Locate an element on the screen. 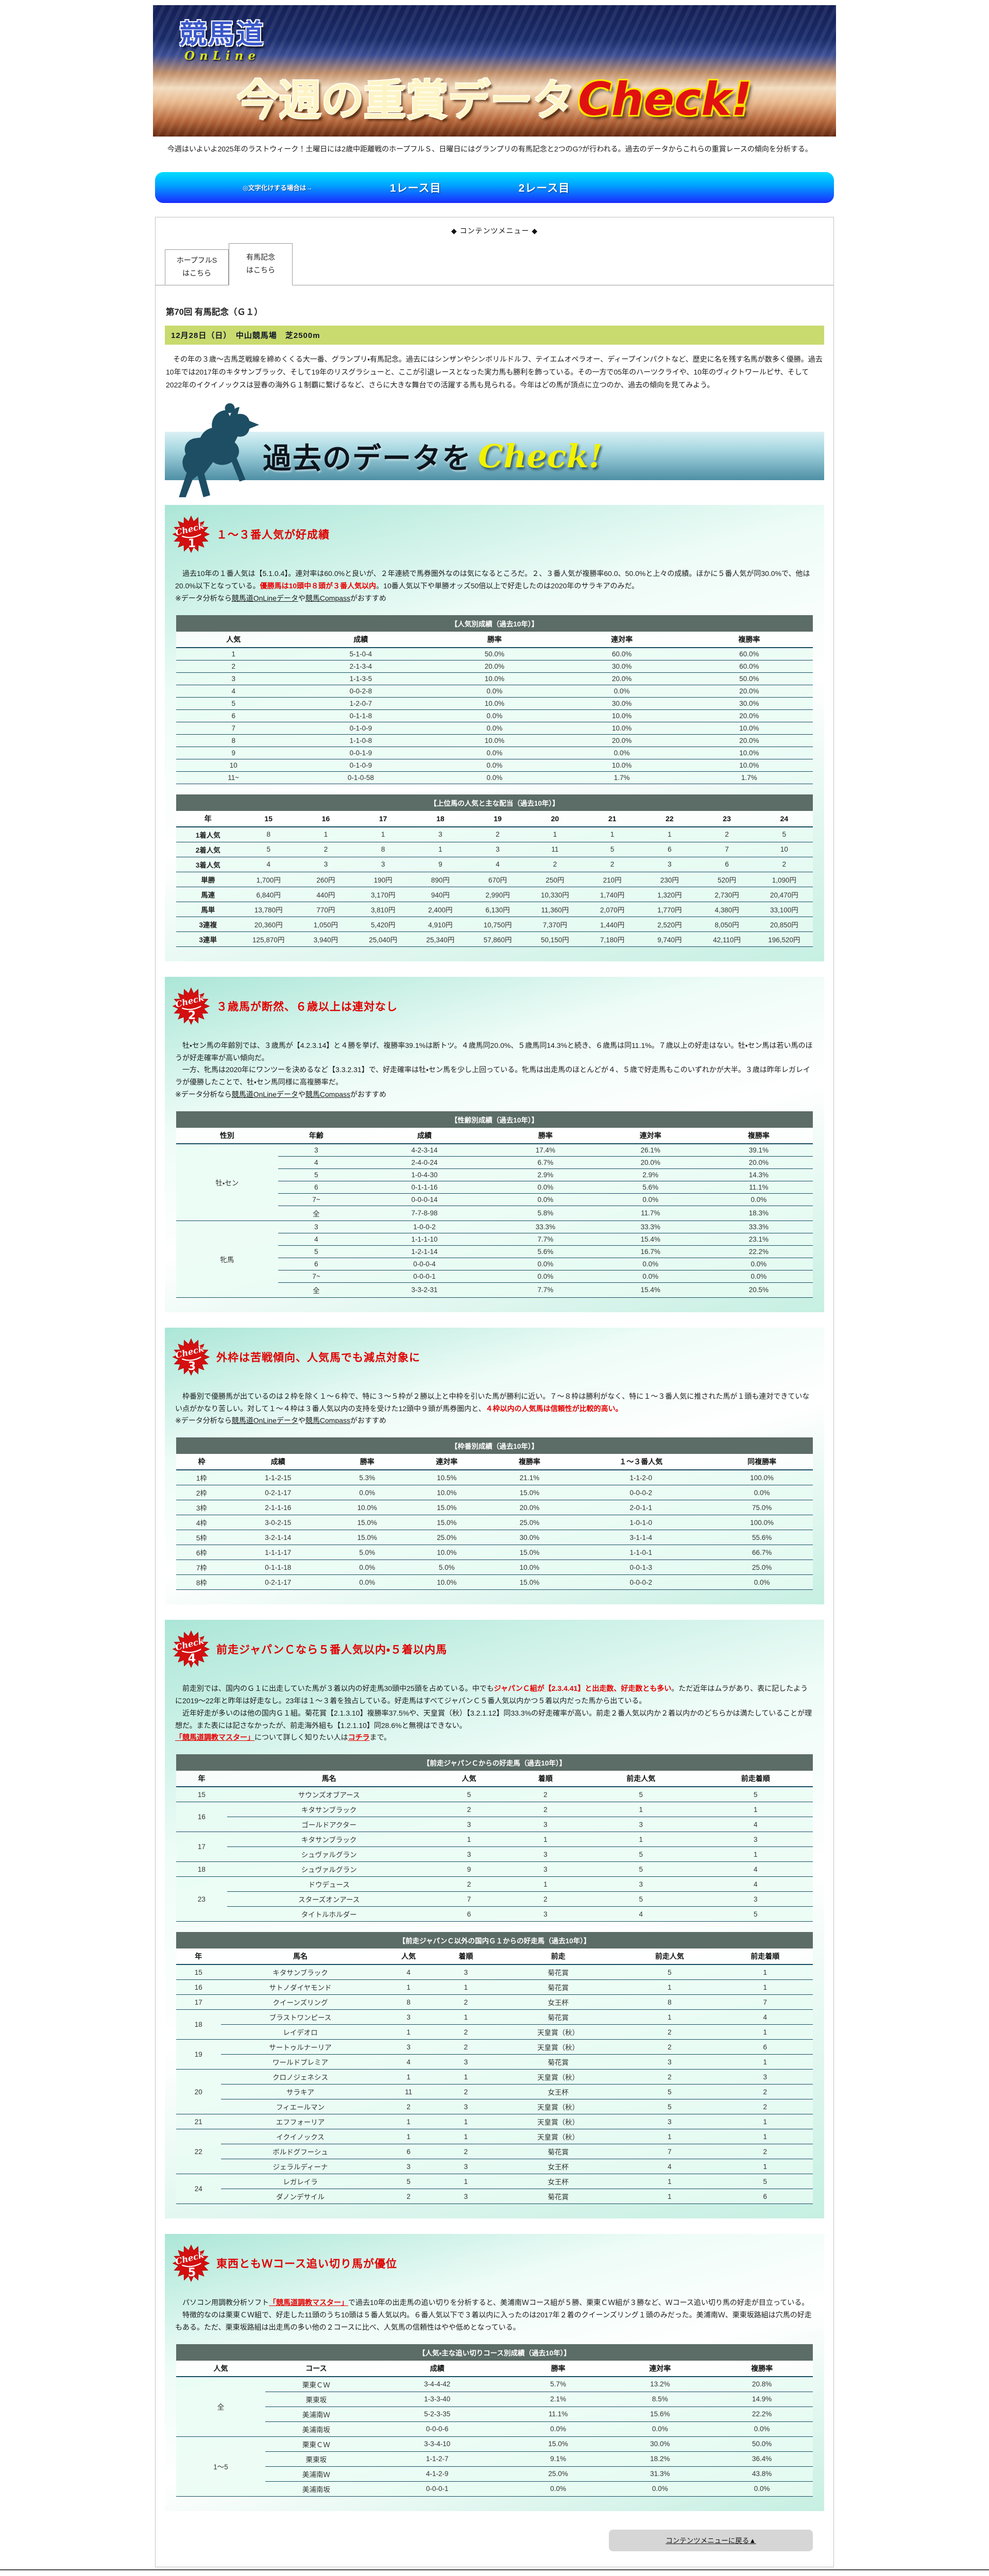 Image resolution: width=989 pixels, height=2576 pixels. group-label-cell: 18 is located at coordinates (199, 2024).